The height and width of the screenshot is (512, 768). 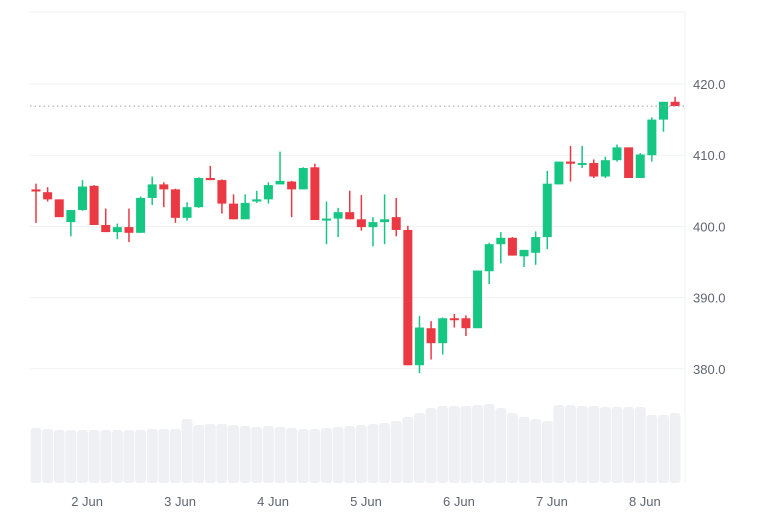 I want to click on x-tick-label: 8 Jun, so click(x=645, y=501).